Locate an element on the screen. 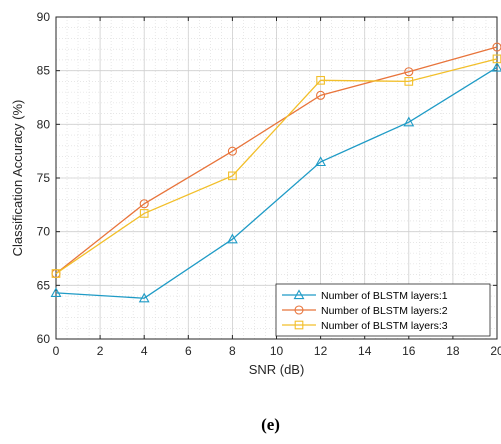 The image size is (501, 444). x-tick-label: 8 is located at coordinates (232, 351).